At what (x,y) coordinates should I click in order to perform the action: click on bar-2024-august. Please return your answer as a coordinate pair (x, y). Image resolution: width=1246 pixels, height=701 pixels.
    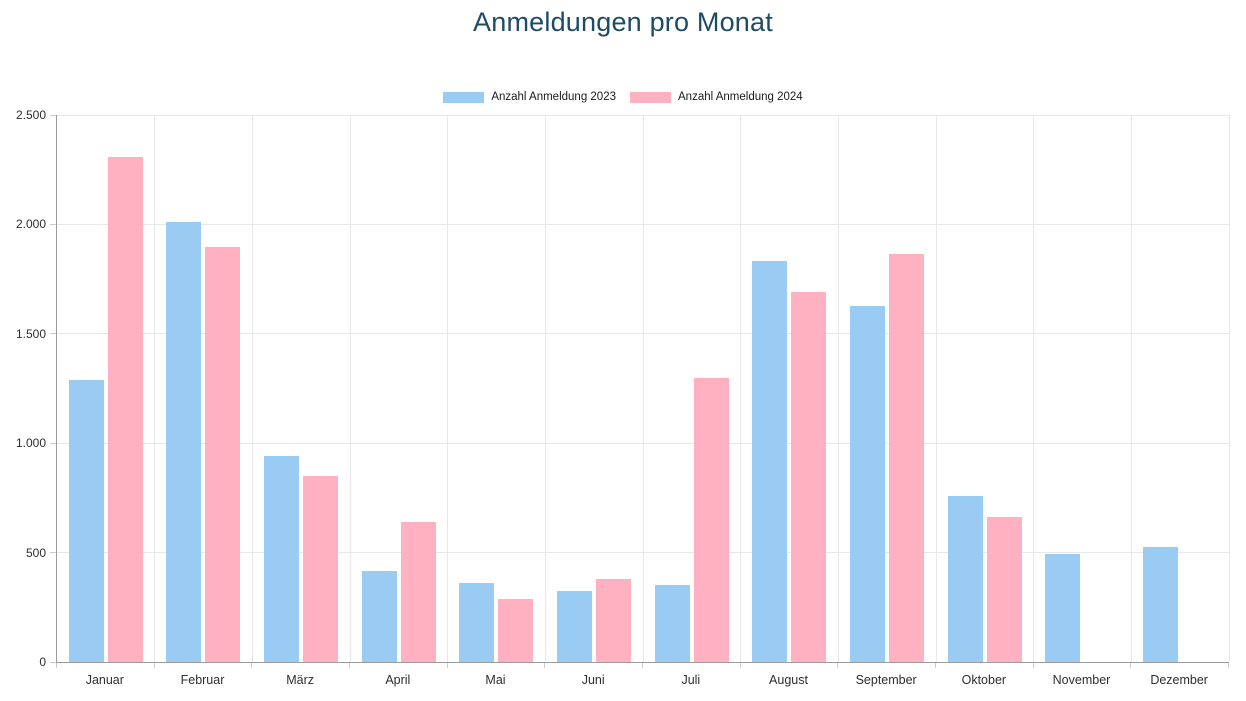
    Looking at the image, I should click on (809, 477).